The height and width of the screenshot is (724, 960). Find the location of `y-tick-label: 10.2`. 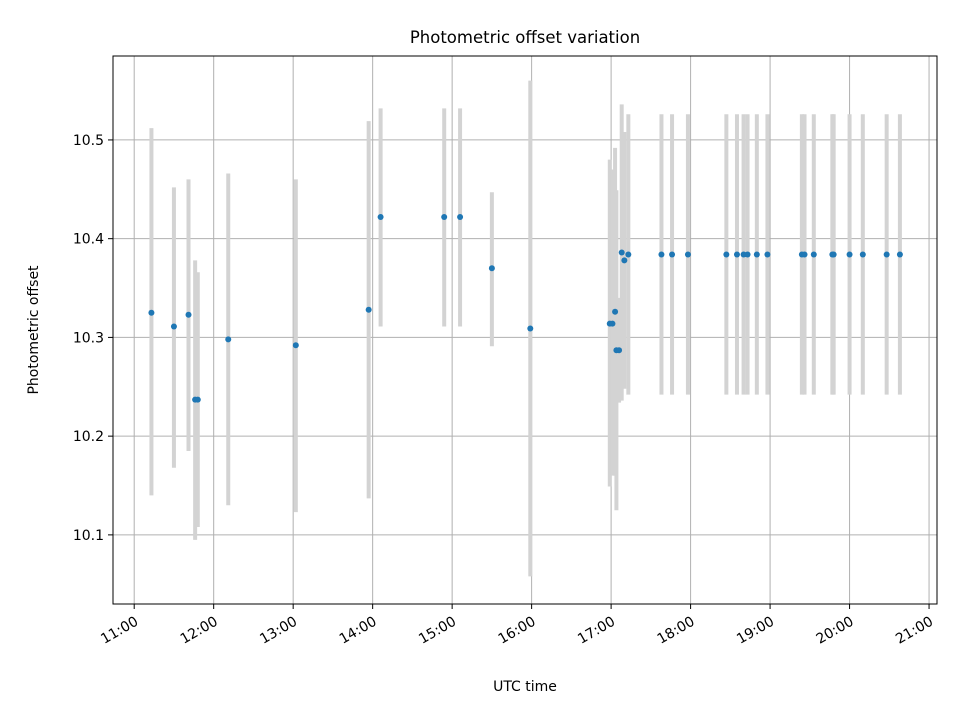

y-tick-label: 10.2 is located at coordinates (88, 437).